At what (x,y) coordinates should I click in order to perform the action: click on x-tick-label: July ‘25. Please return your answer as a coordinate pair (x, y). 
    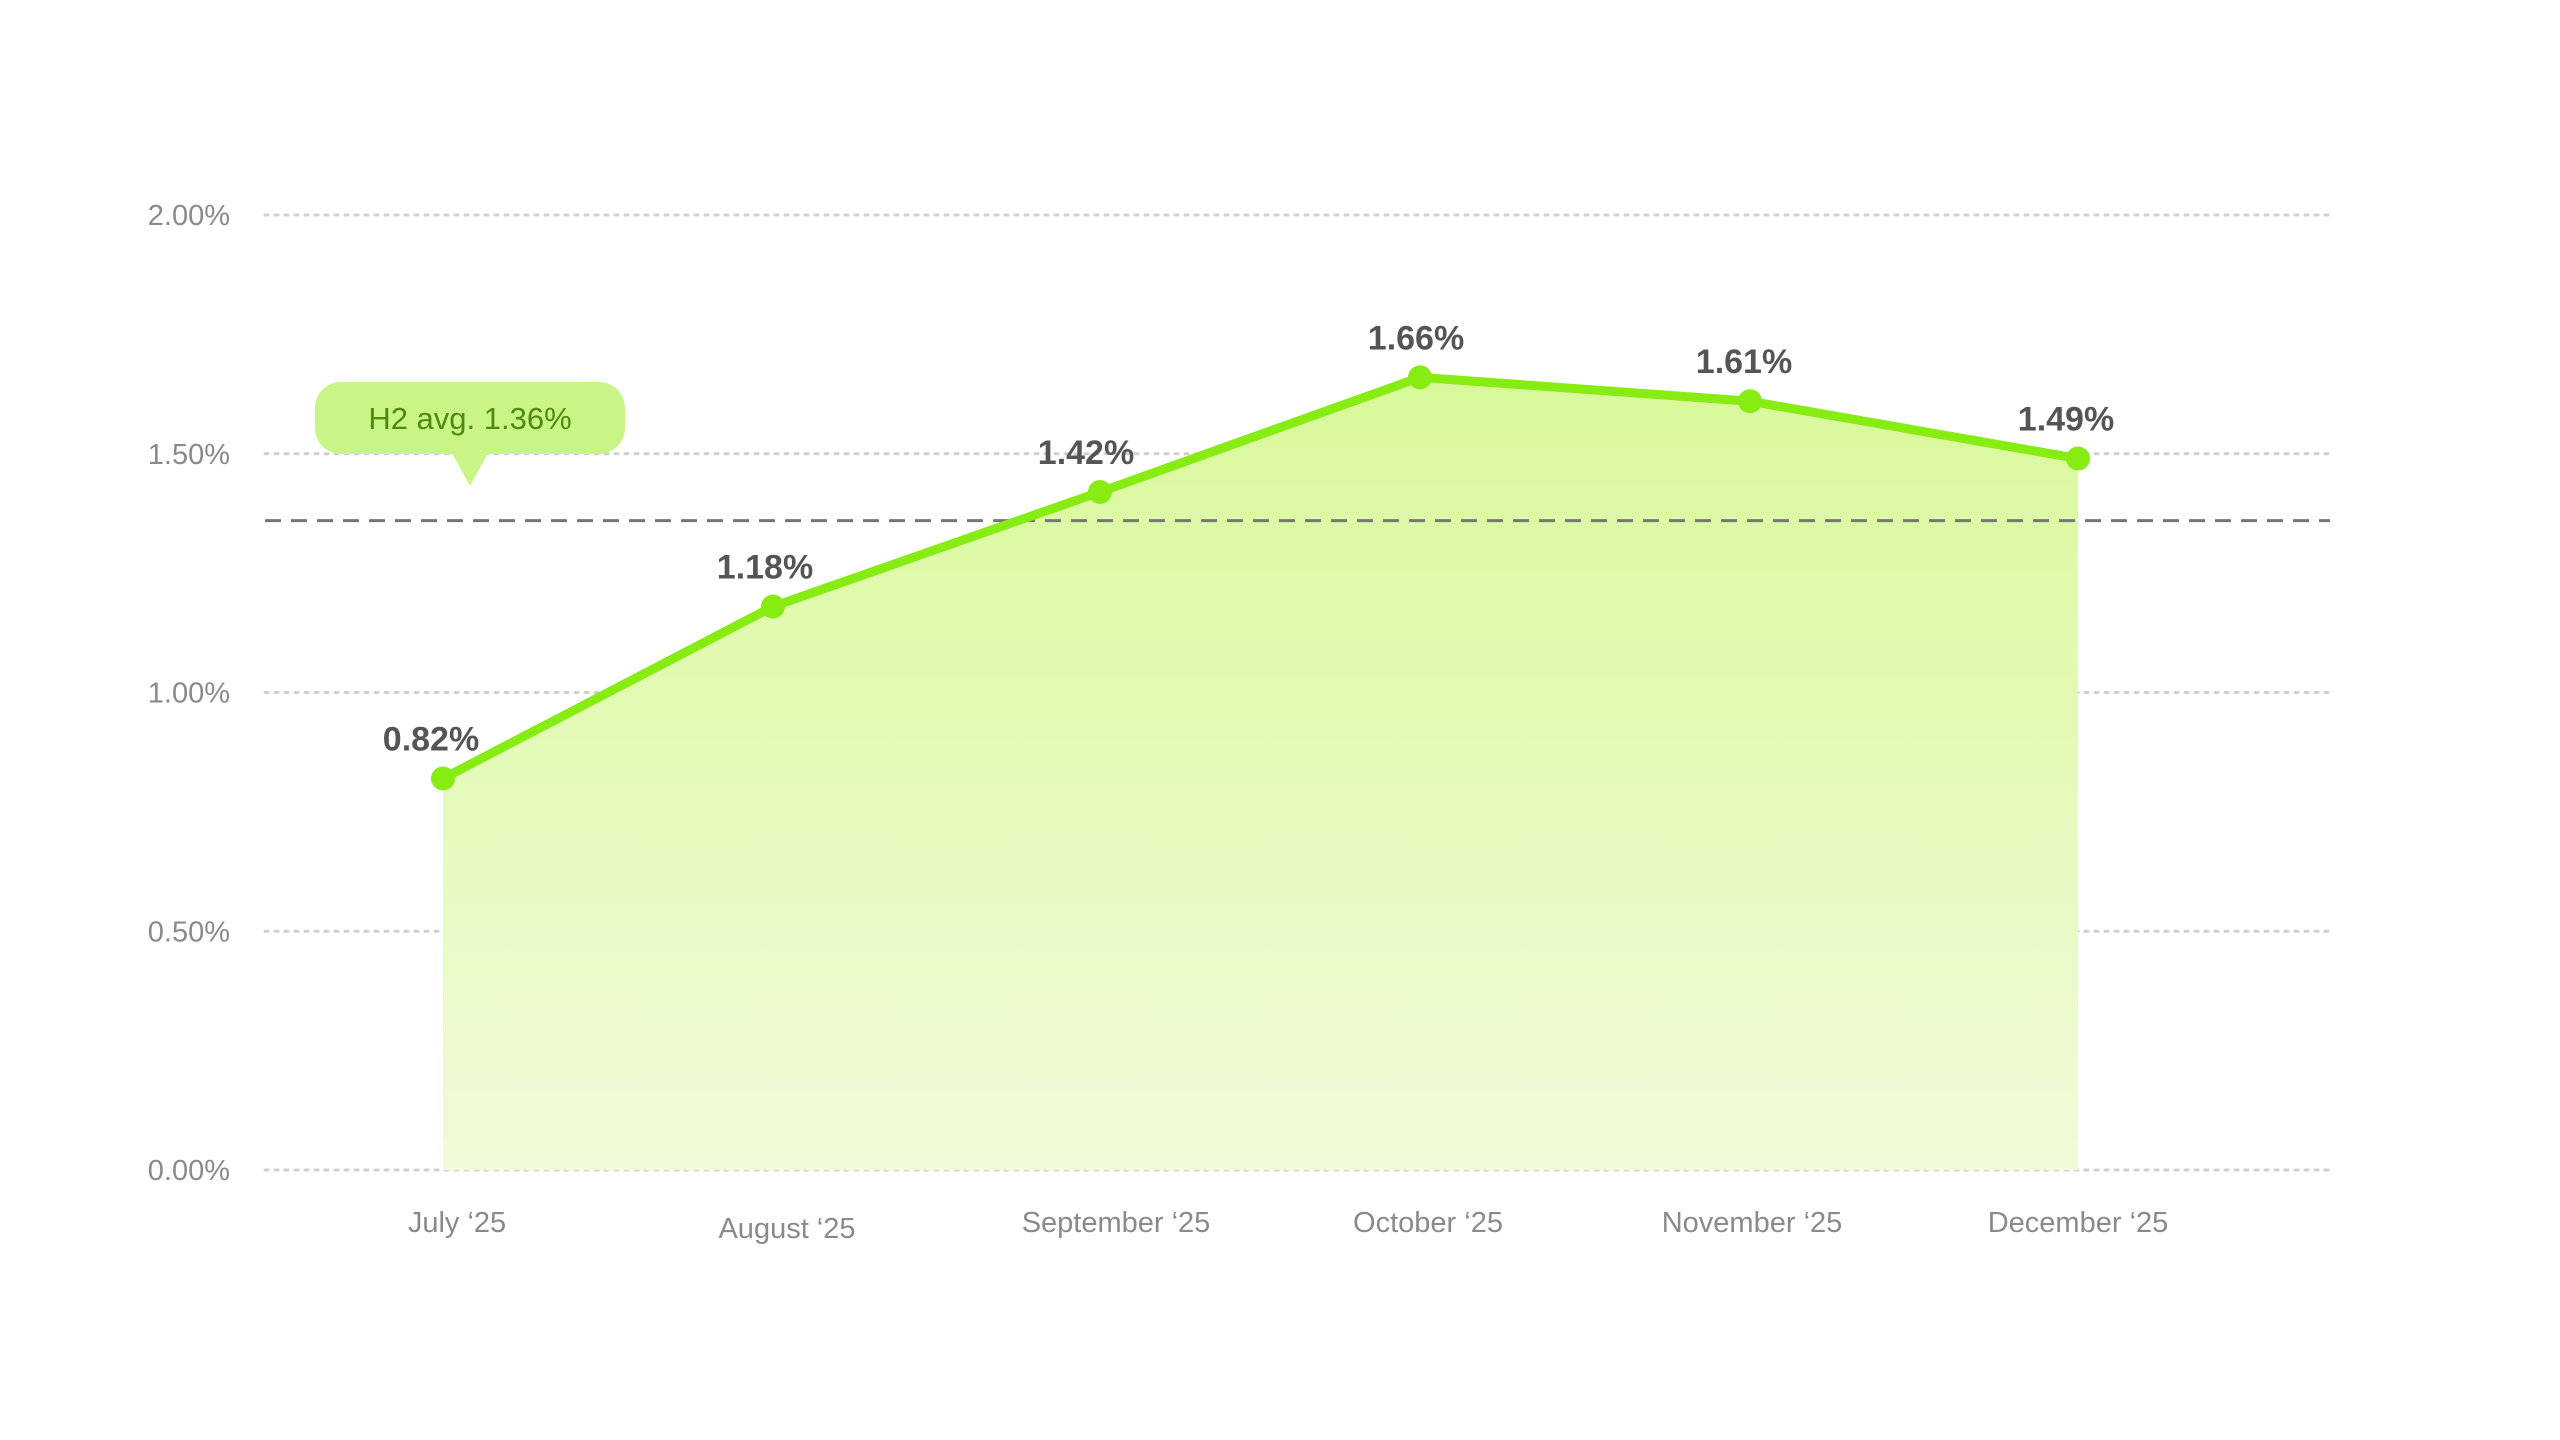
    Looking at the image, I should click on (457, 1223).